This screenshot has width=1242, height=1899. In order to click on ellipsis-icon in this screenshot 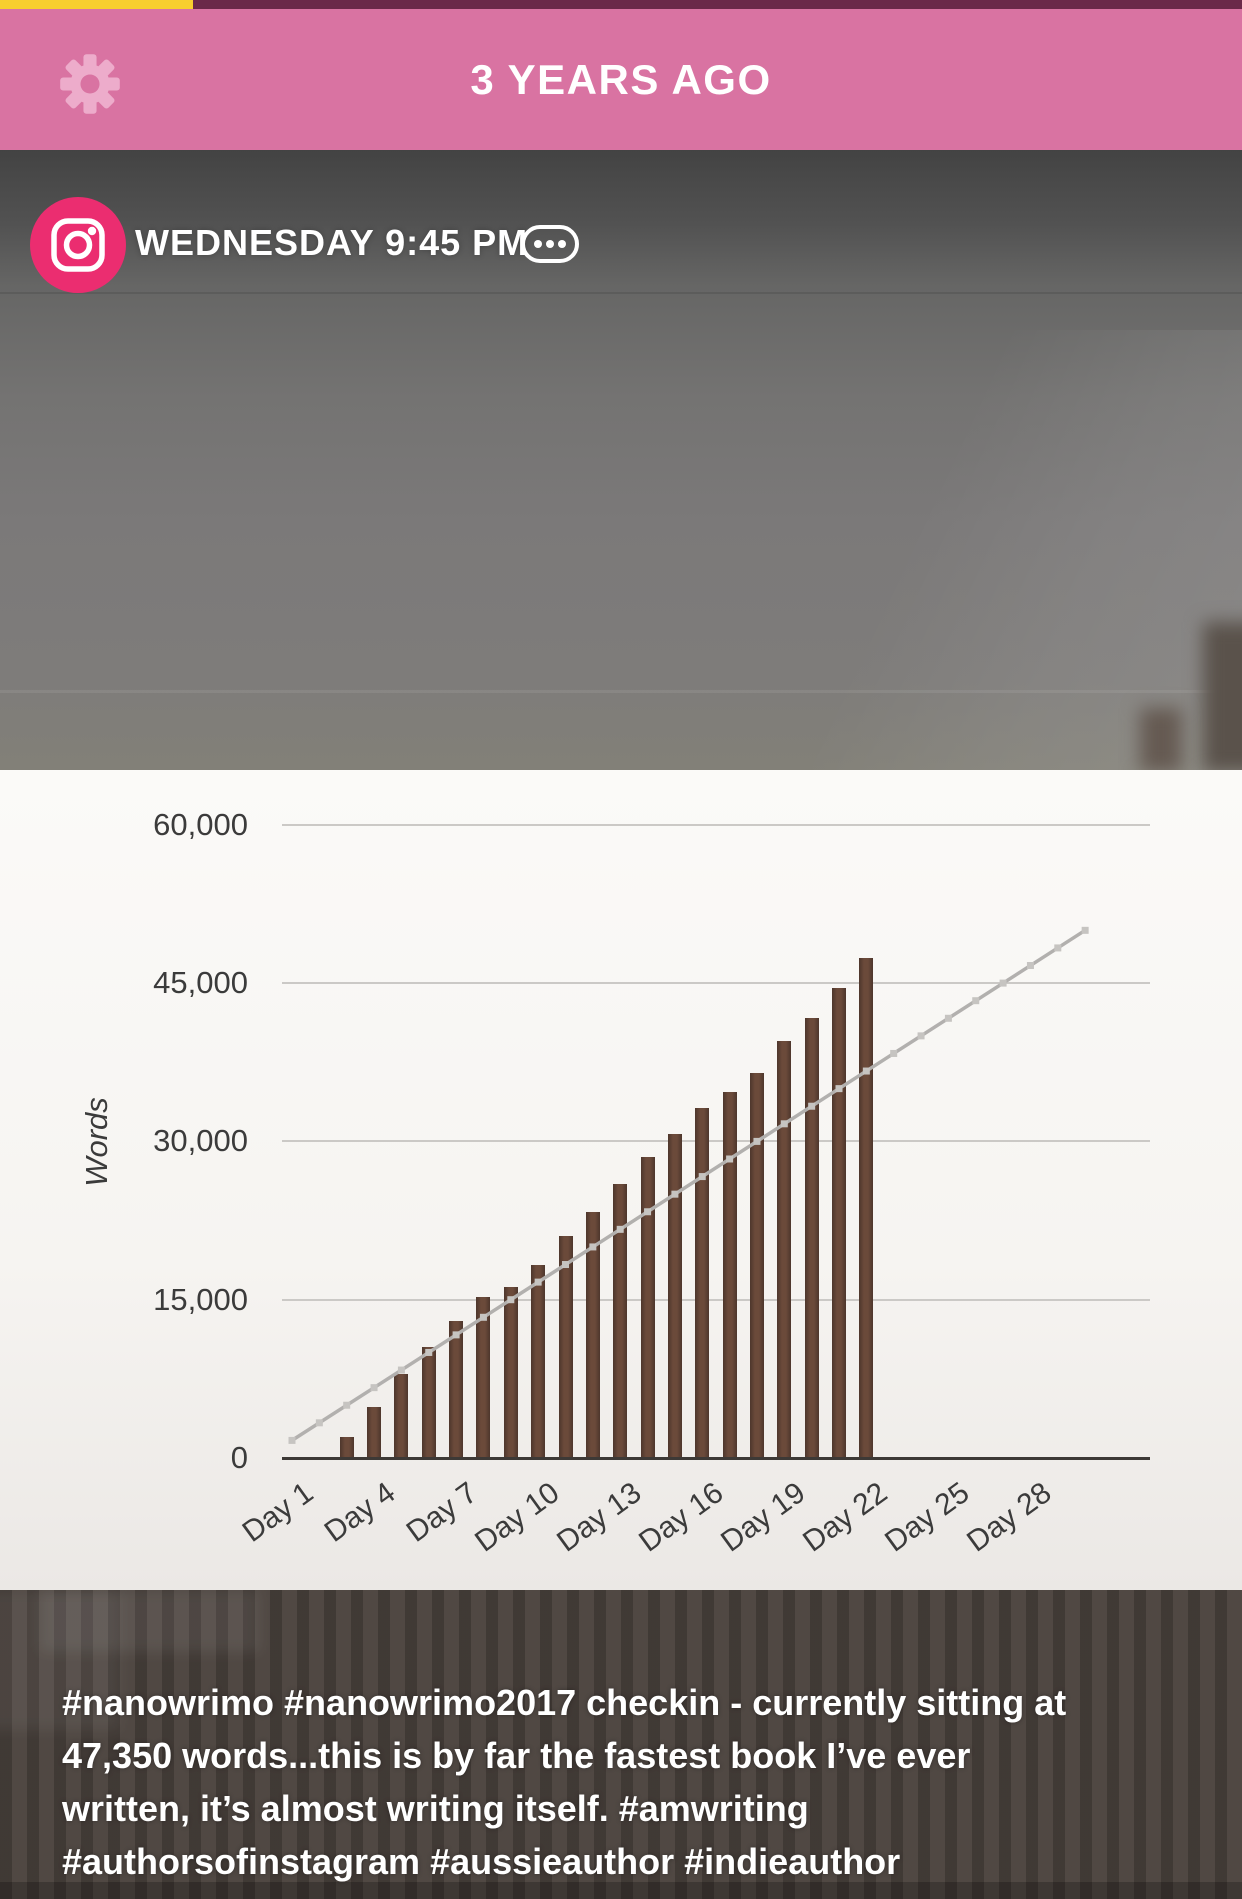, I will do `click(550, 244)`.